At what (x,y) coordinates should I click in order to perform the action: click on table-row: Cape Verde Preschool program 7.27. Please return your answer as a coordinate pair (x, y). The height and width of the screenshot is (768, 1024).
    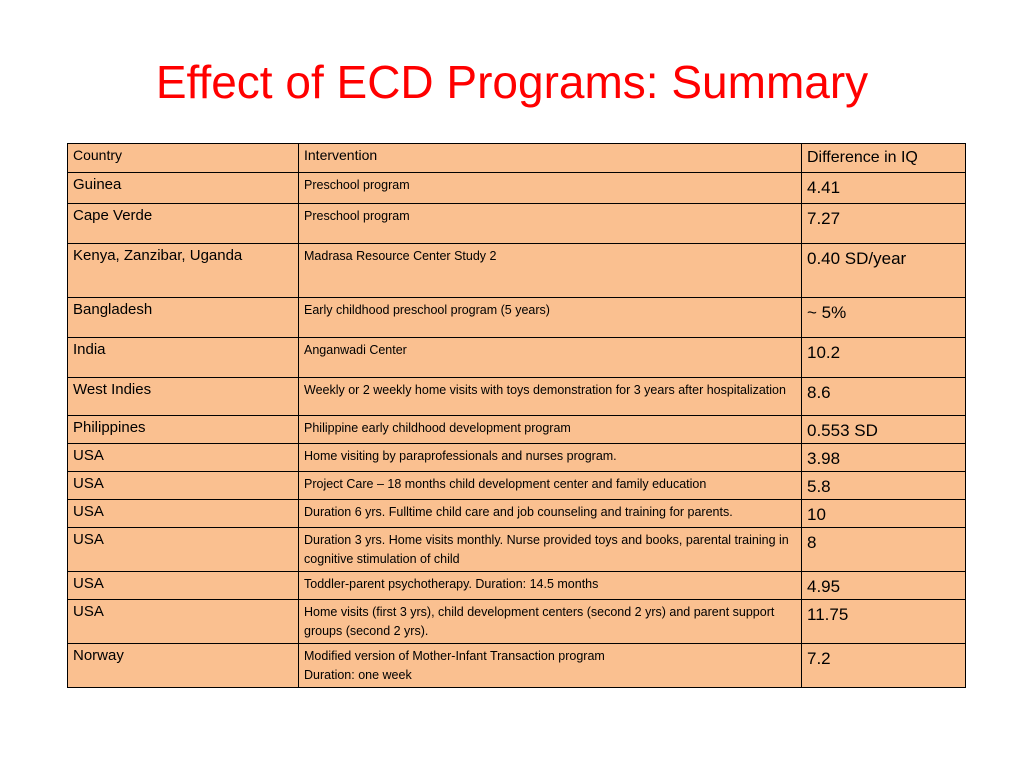
    Looking at the image, I should click on (516, 223).